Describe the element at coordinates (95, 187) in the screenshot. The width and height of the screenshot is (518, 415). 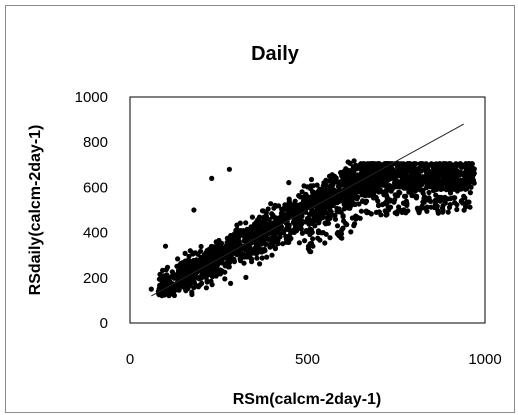
I see `y-tick-label: 600` at that location.